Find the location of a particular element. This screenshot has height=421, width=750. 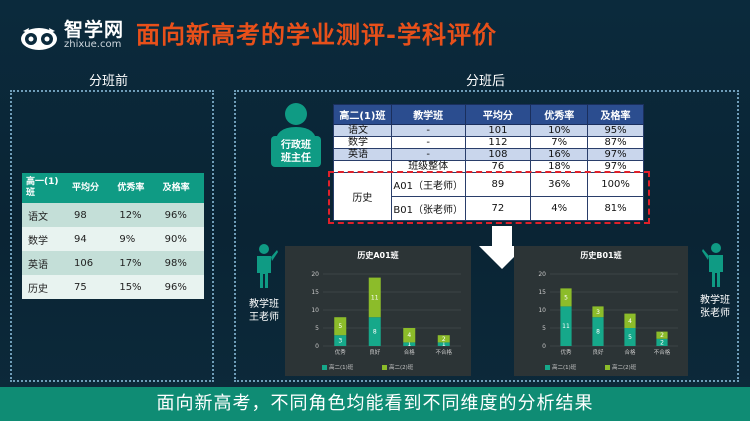

table-cell: 96% is located at coordinates (181, 287).